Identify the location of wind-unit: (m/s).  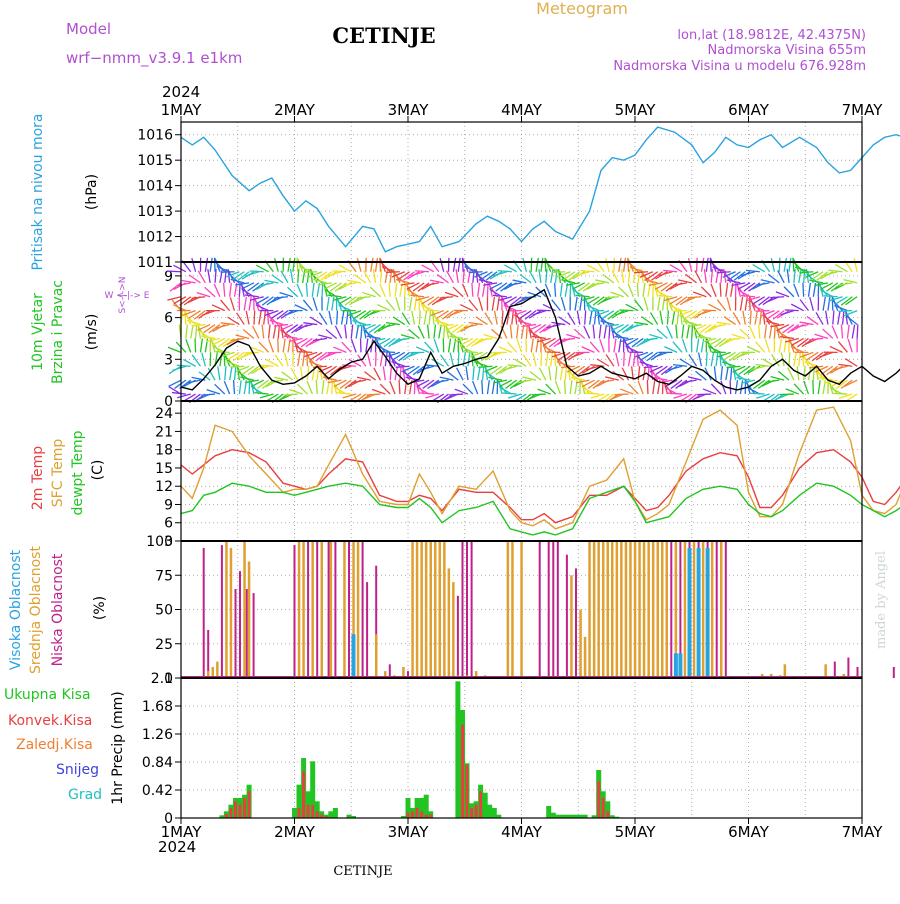
(92, 332).